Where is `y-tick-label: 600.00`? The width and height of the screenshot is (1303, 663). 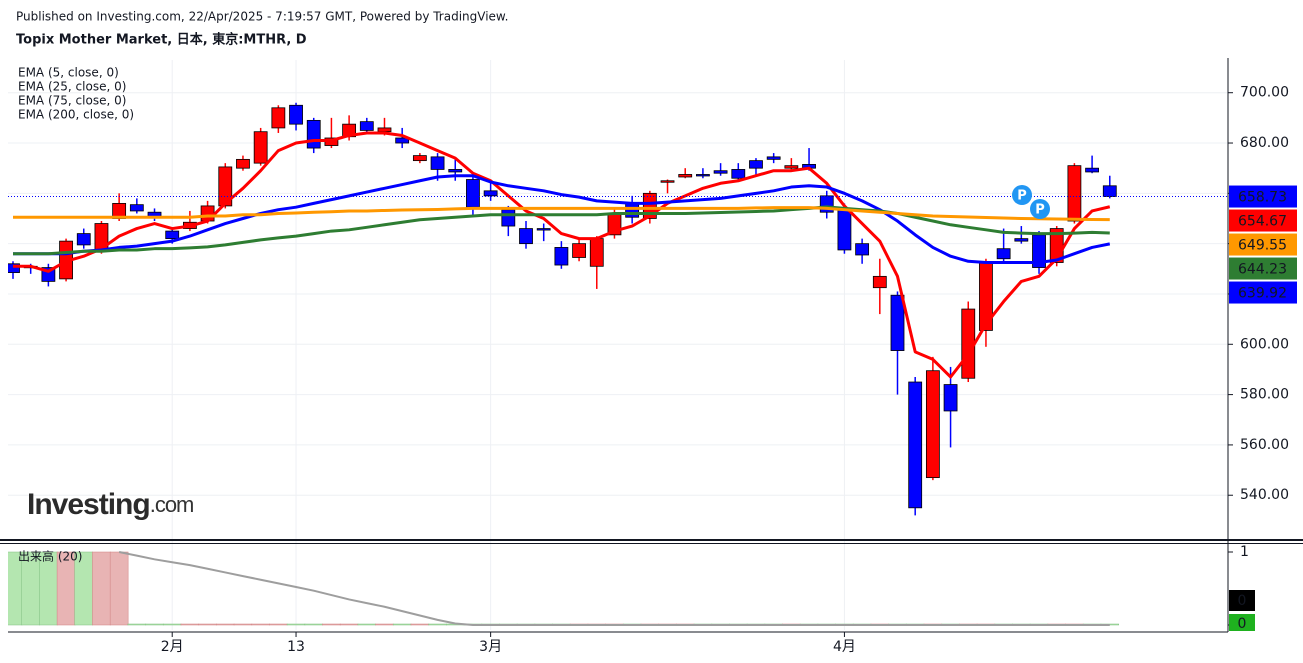 y-tick-label: 600.00 is located at coordinates (1264, 344).